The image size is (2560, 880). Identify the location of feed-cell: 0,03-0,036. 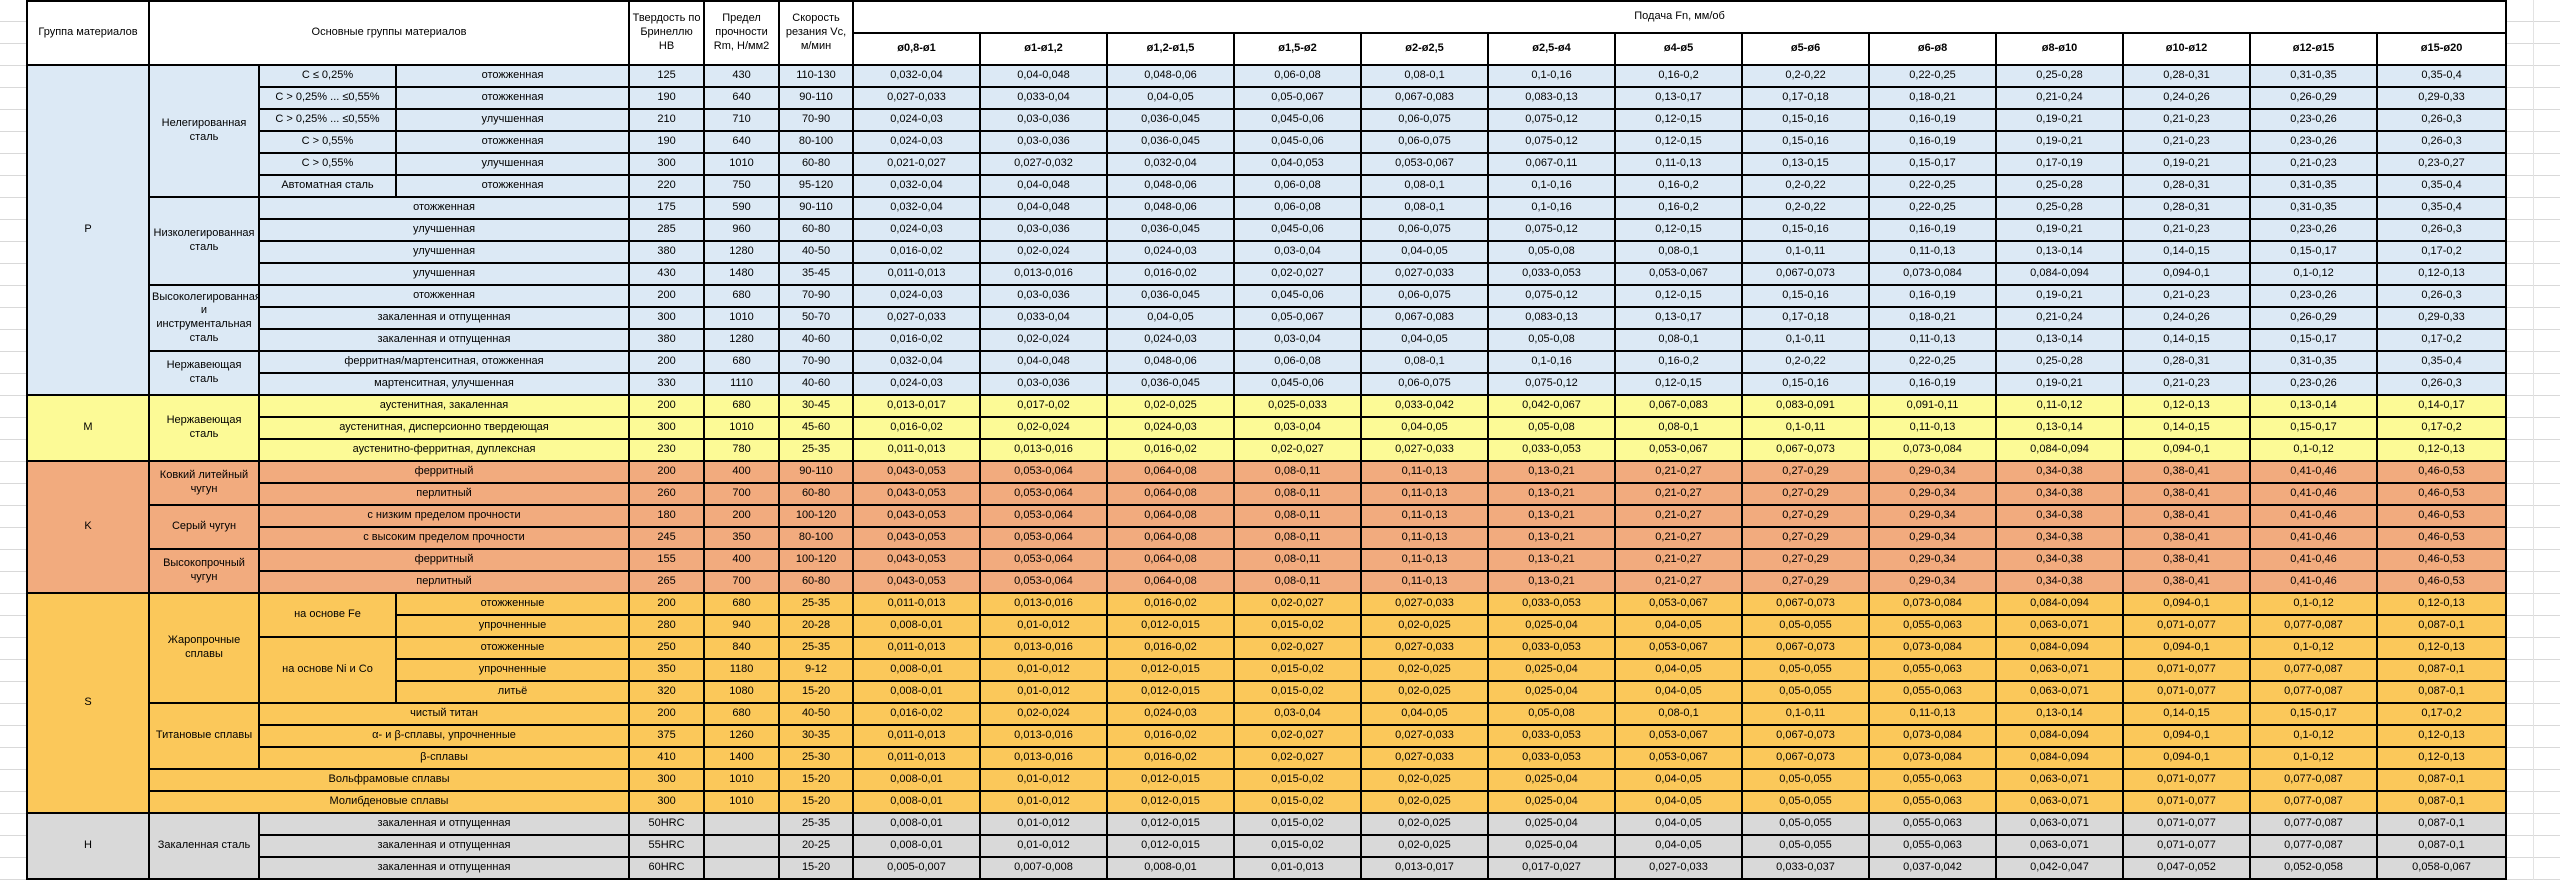
(1044, 230).